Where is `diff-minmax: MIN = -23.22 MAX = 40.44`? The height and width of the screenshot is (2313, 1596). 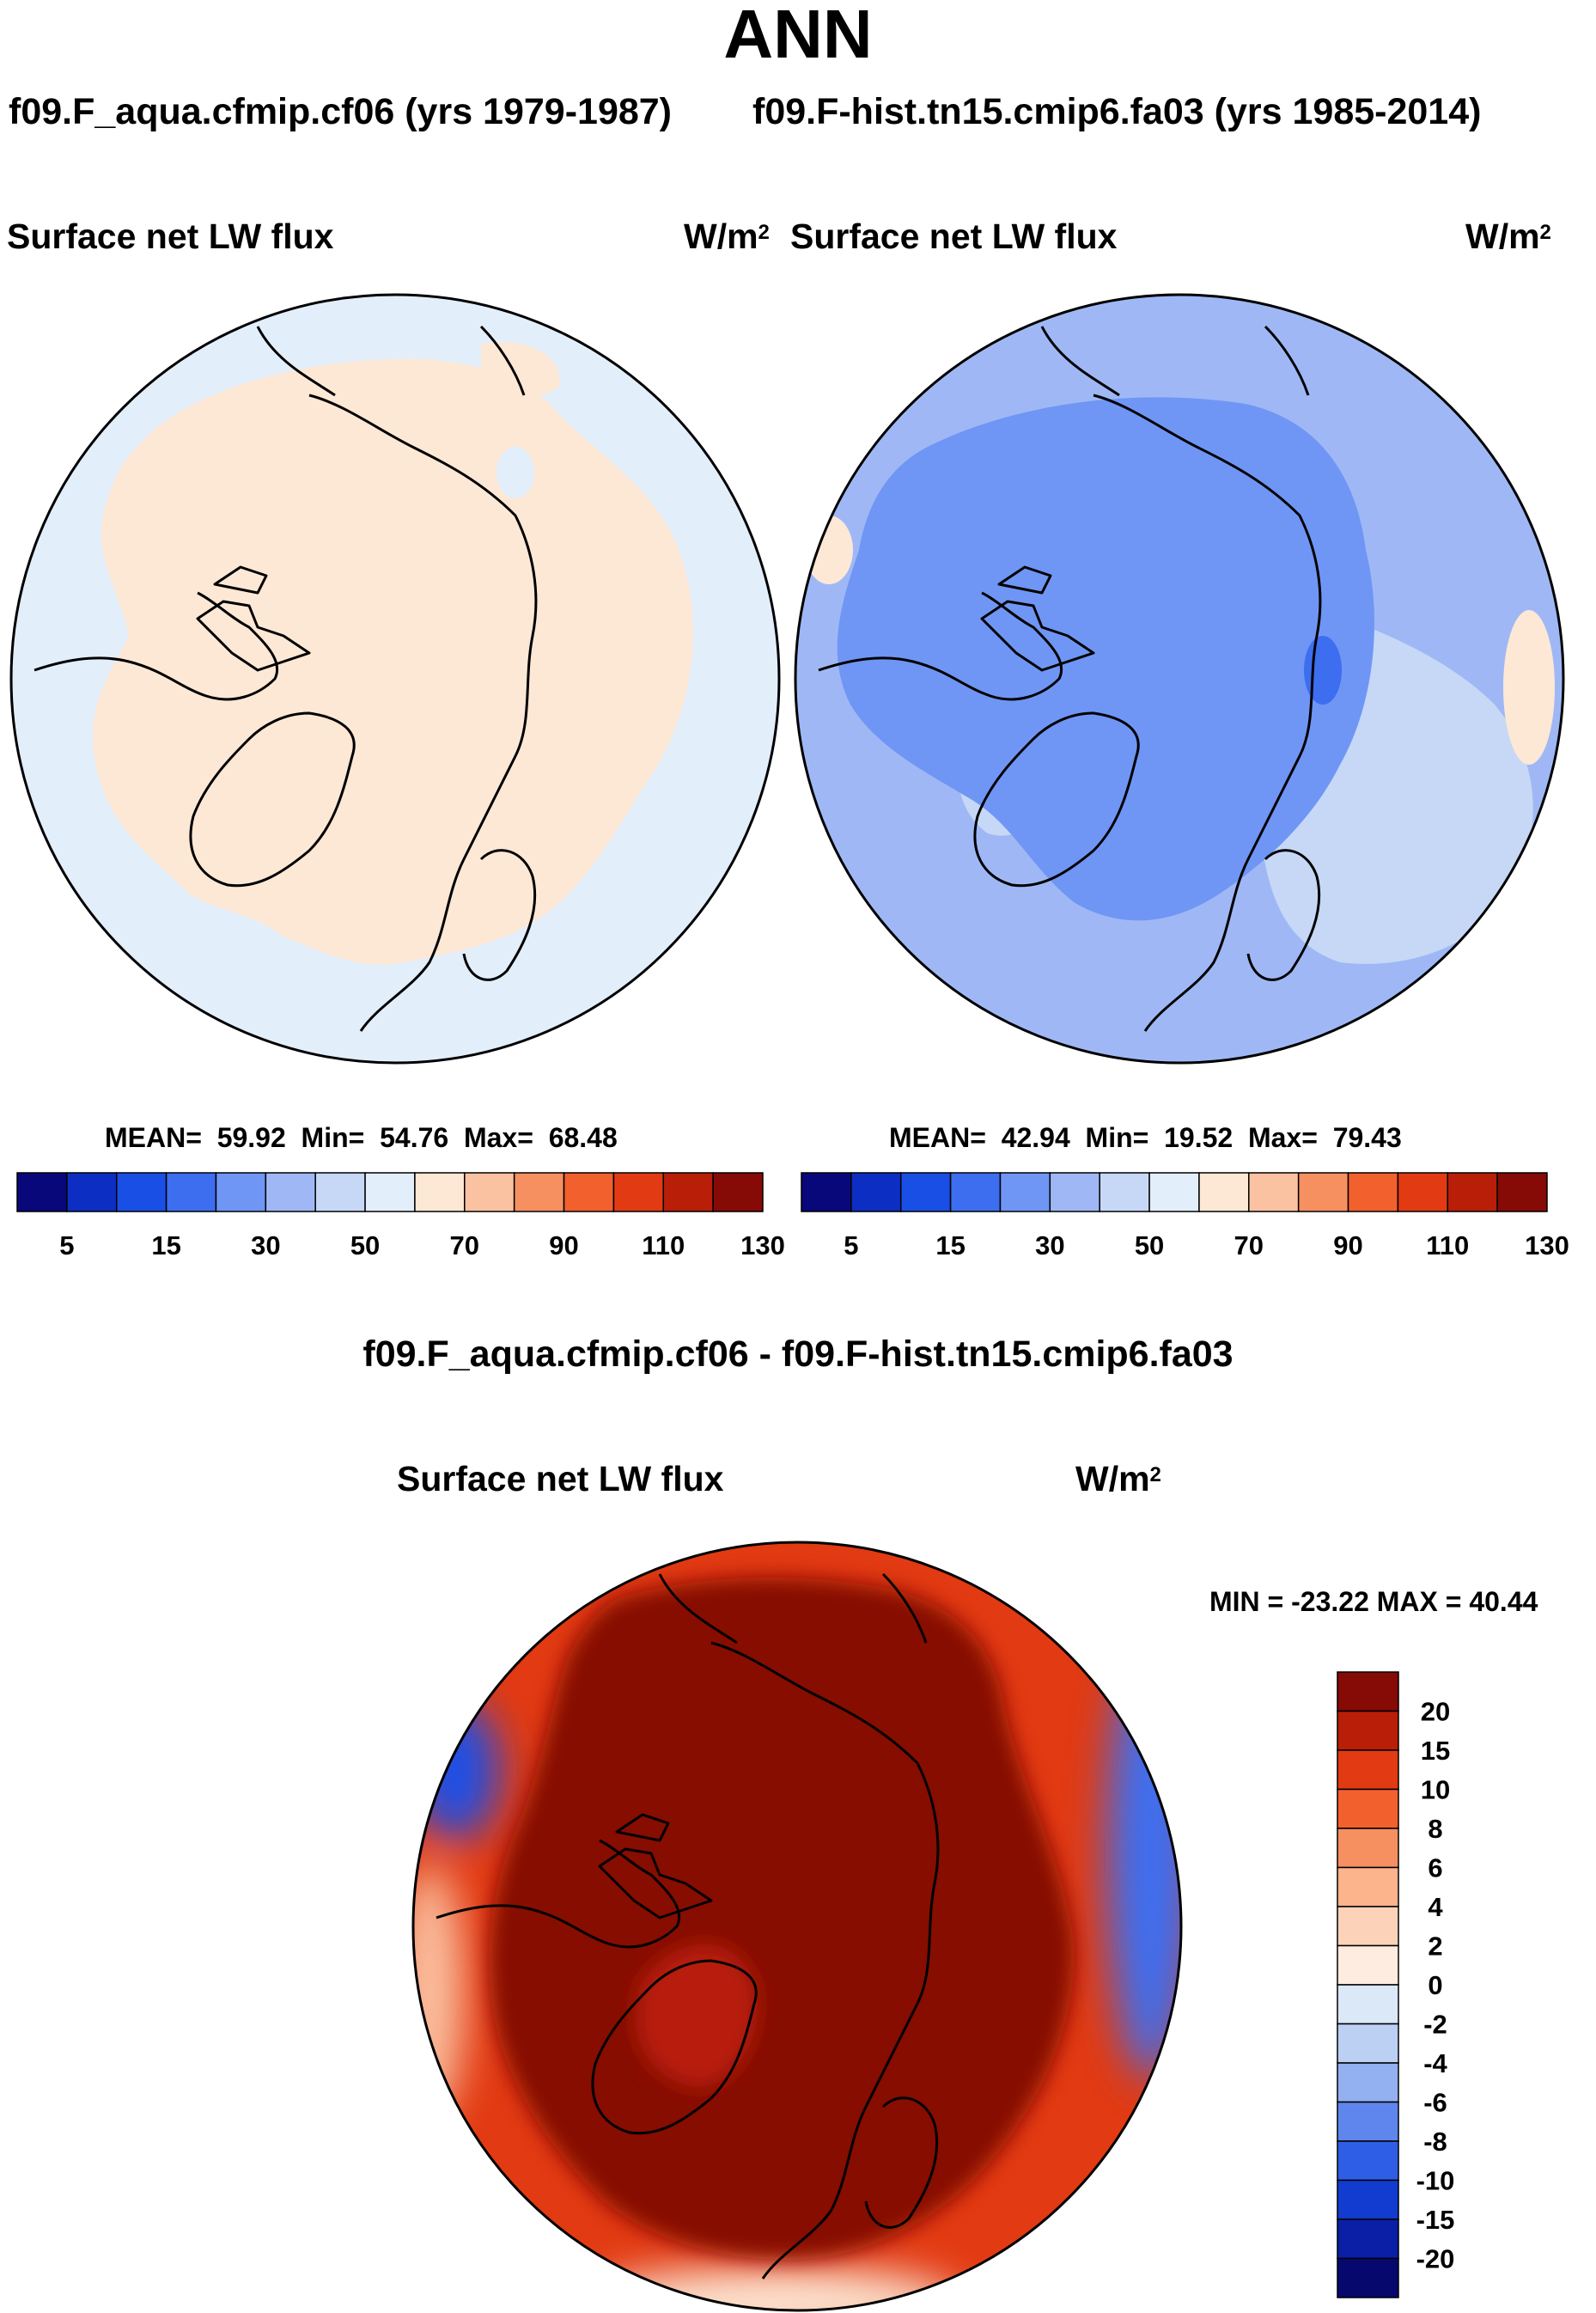
diff-minmax: MIN = -23.22 MAX = 40.44 is located at coordinates (1373, 1601).